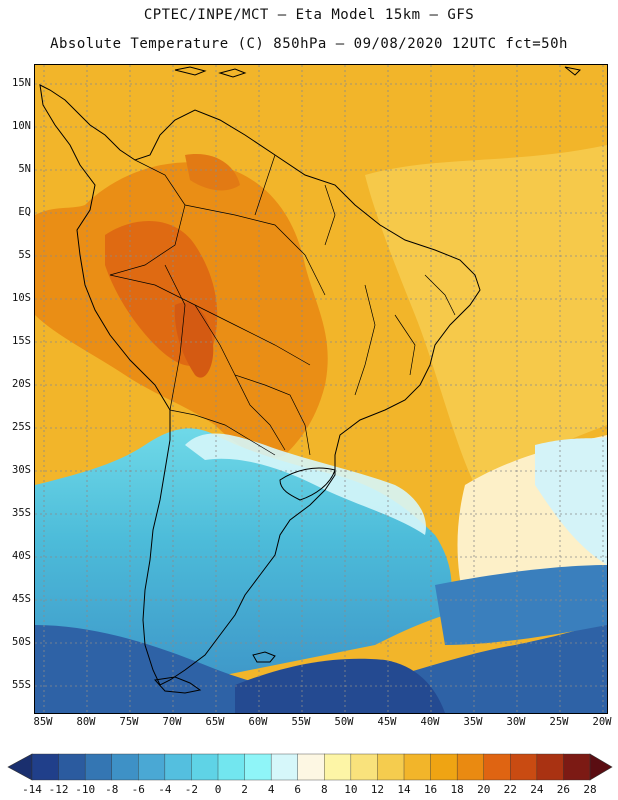  What do you see at coordinates (521, 605) in the screenshot?
I see `field-cold-se` at bounding box center [521, 605].